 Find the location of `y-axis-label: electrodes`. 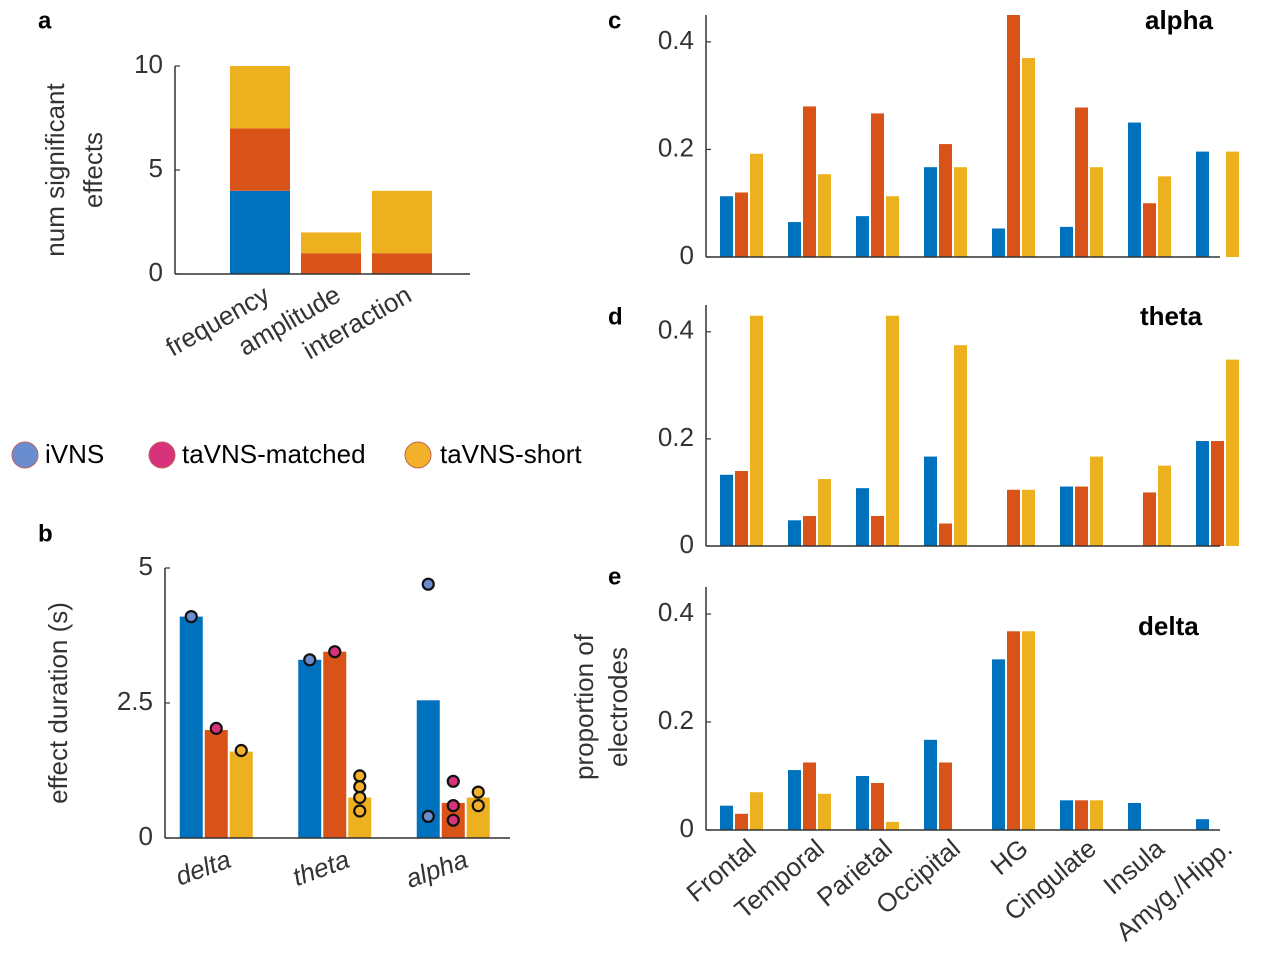

y-axis-label: electrodes is located at coordinates (618, 707).